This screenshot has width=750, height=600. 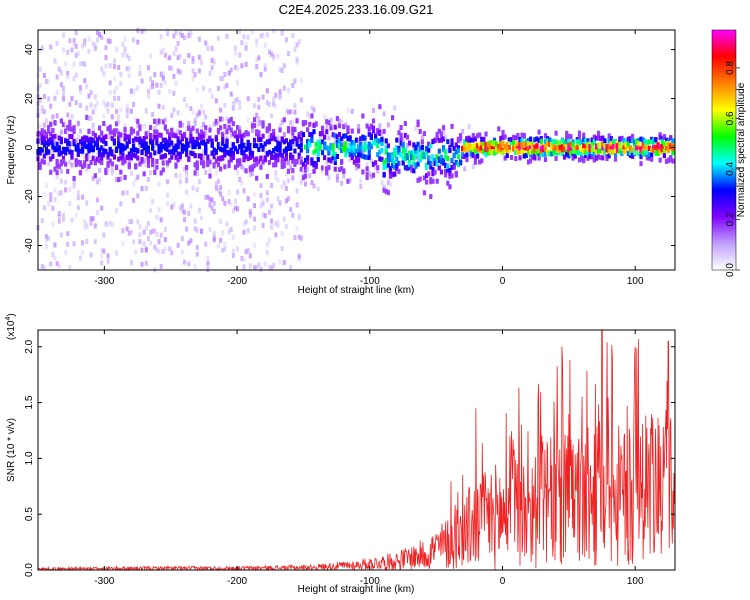 I want to click on colorbar-tick-label: 0.0, so click(x=730, y=270).